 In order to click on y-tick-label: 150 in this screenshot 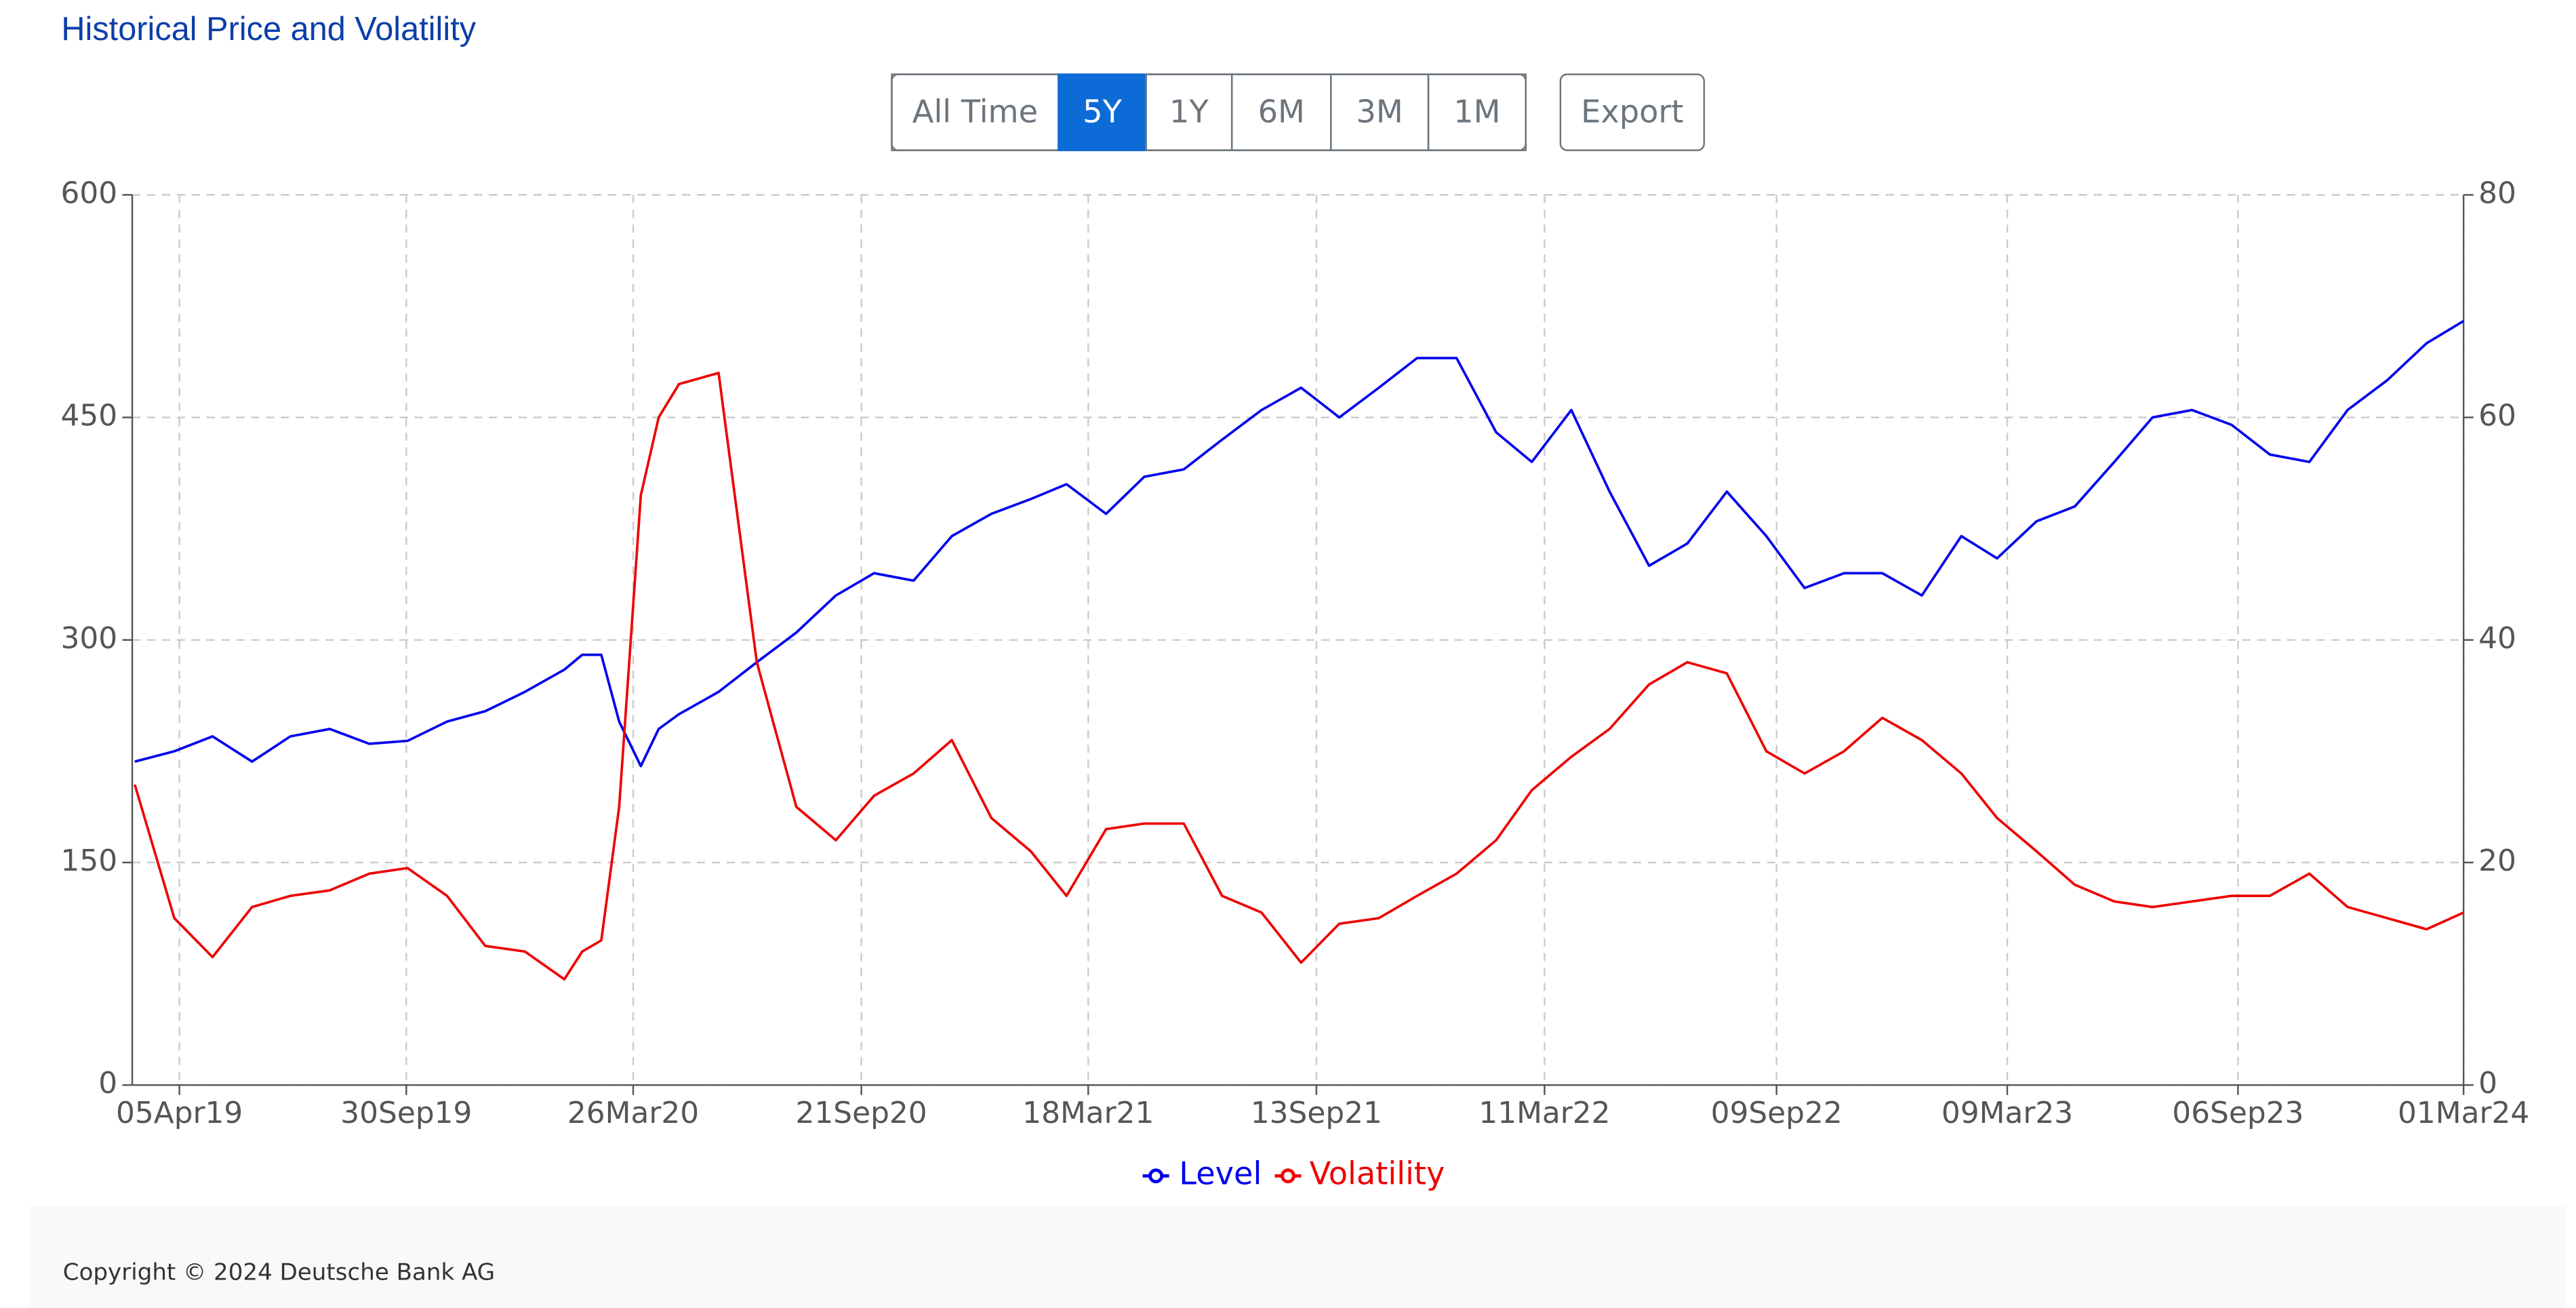, I will do `click(88, 861)`.